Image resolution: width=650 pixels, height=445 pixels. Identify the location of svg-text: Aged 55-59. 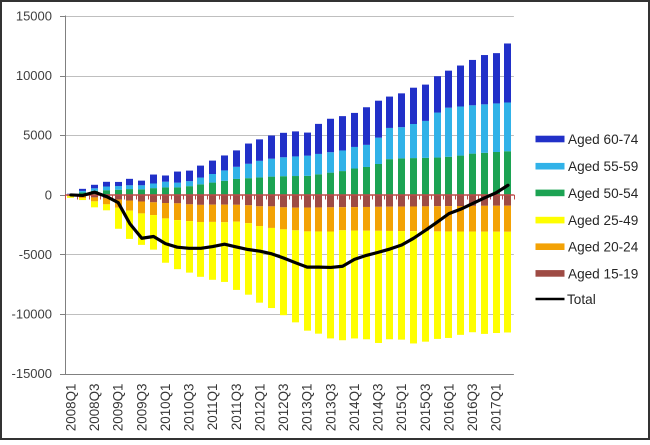
(603, 166).